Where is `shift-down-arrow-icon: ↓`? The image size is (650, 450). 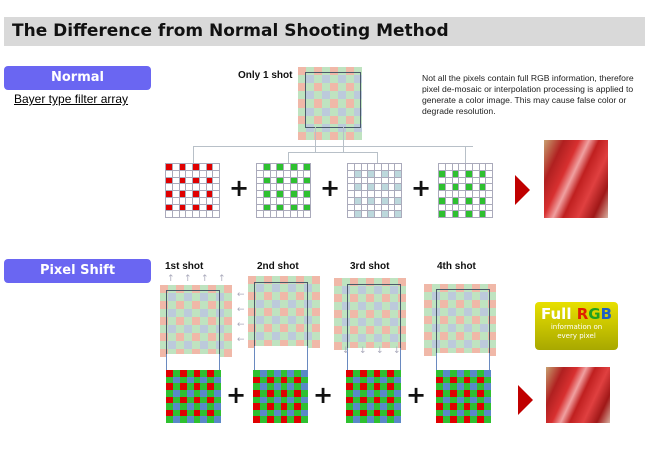
shift-down-arrow-icon: ↓ is located at coordinates (346, 351).